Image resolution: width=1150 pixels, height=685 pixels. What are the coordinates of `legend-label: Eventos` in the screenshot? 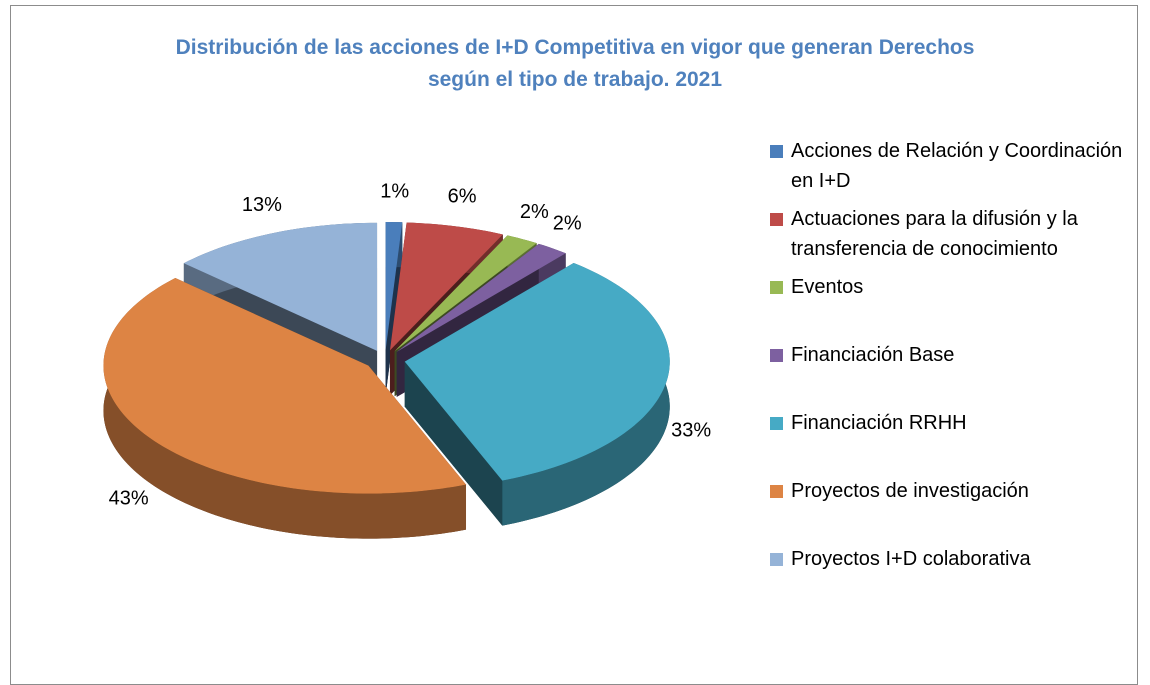 It's located at (827, 287).